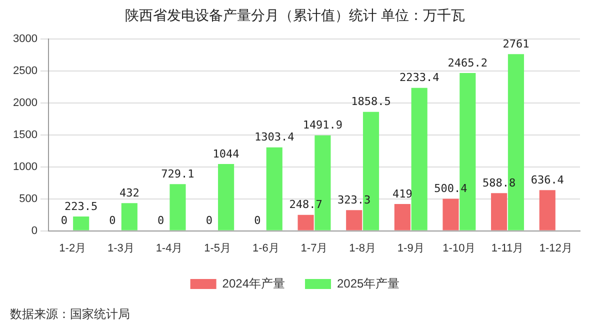 The width and height of the screenshot is (590, 330). What do you see at coordinates (368, 283) in the screenshot?
I see `legend-label: 2025年产量` at bounding box center [368, 283].